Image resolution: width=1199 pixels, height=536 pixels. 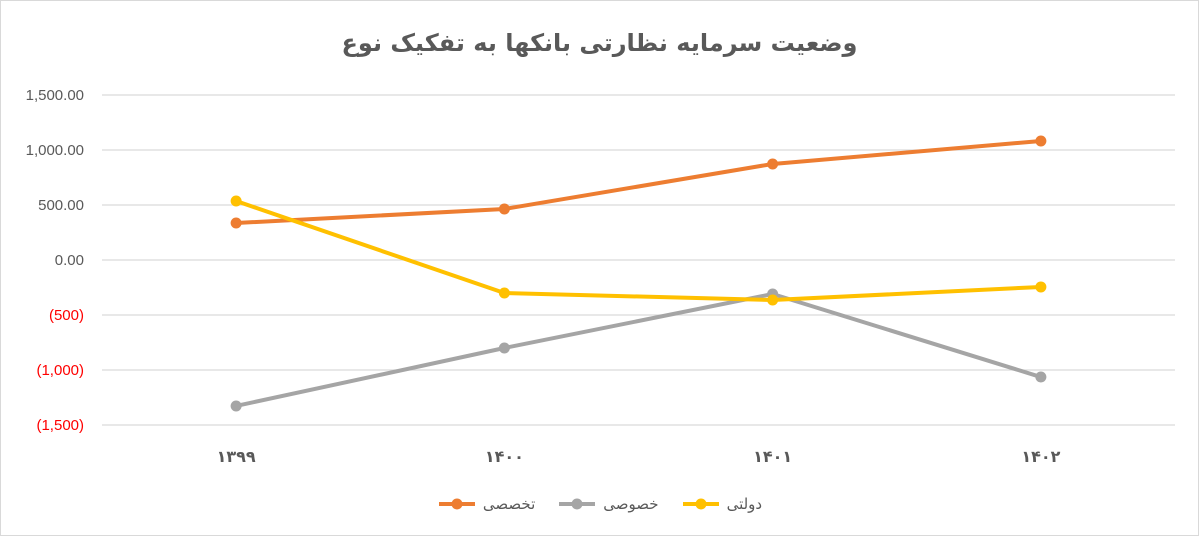 I want to click on y-tick-label: 0.00, so click(x=69, y=260).